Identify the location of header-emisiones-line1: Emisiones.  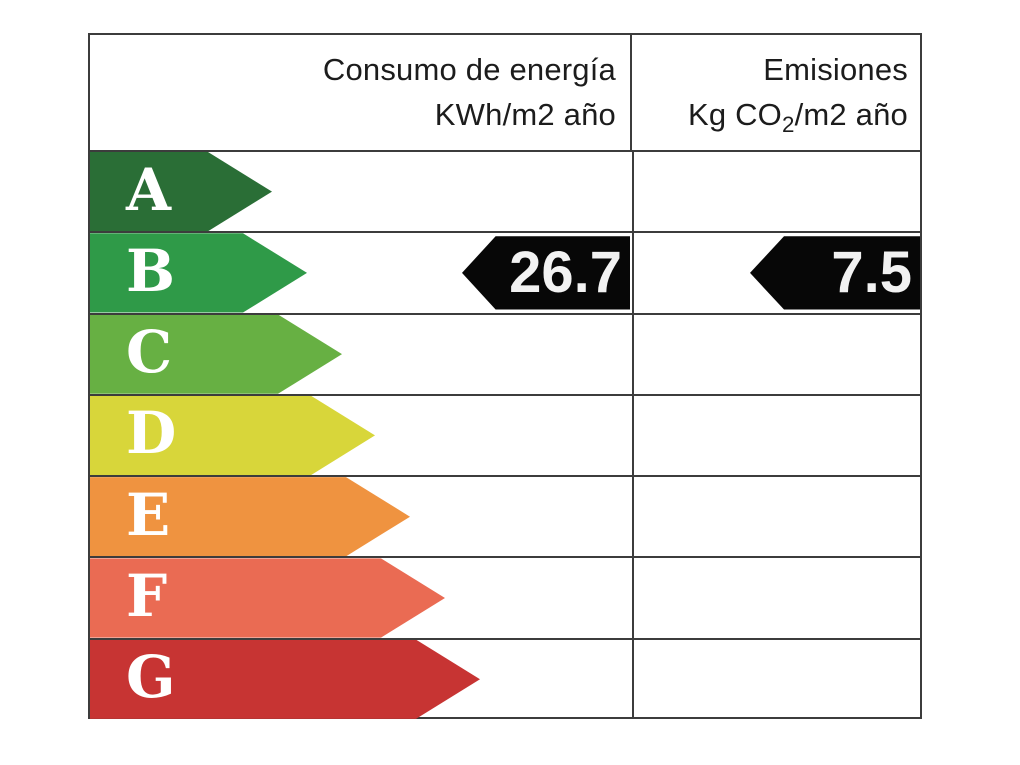
(835, 70).